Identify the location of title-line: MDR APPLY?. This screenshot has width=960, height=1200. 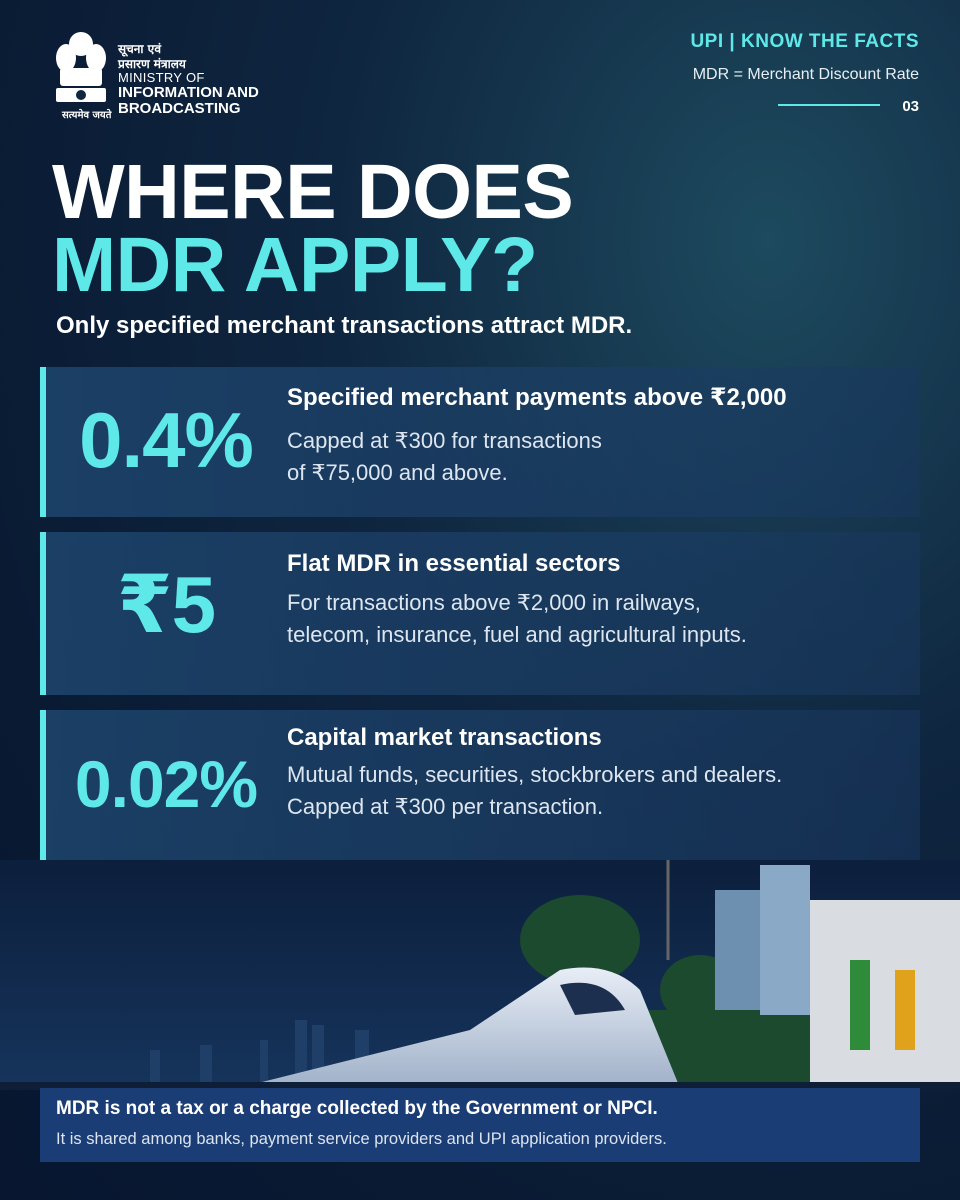
(295, 265).